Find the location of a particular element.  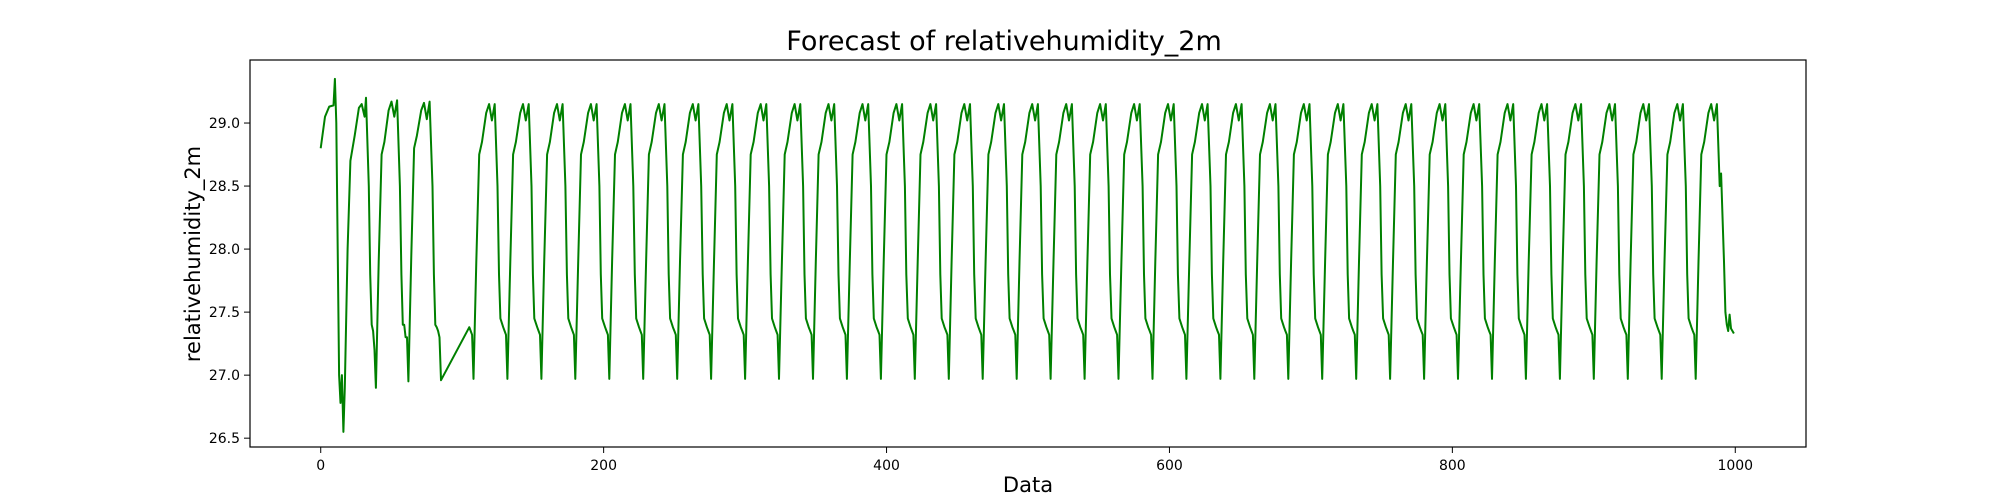

y-tick-label: 28.5 is located at coordinates (224, 187).